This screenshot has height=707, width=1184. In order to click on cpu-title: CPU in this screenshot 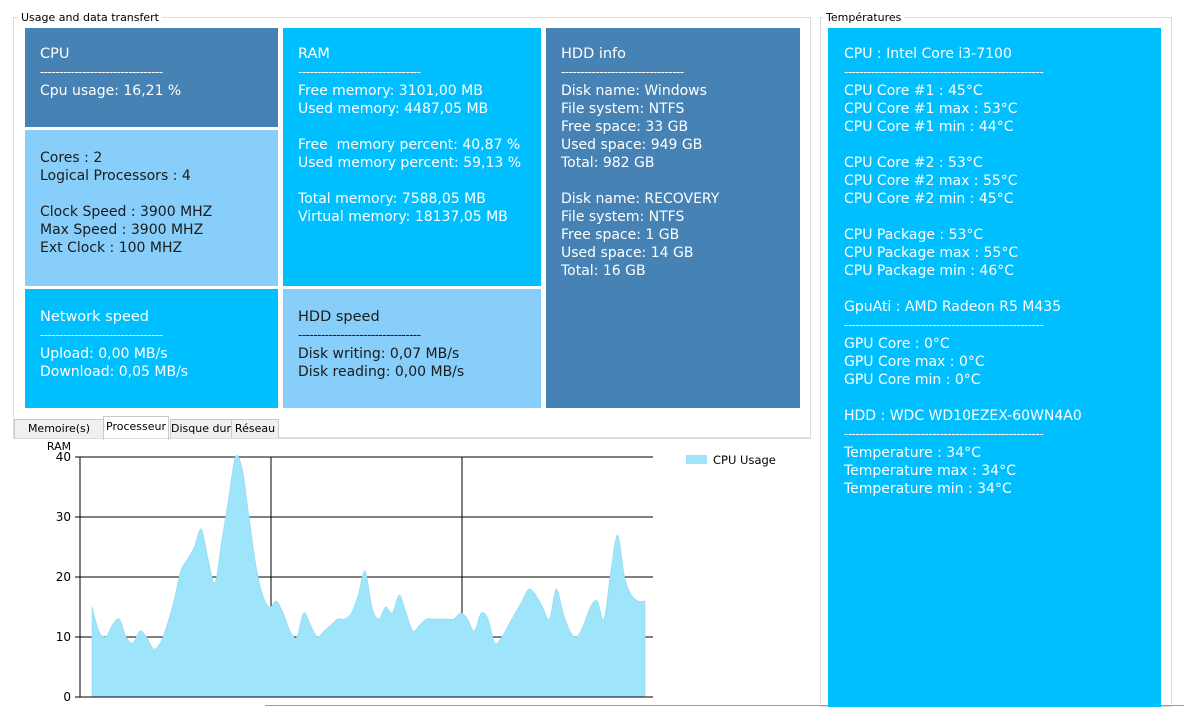, I will do `click(55, 54)`.